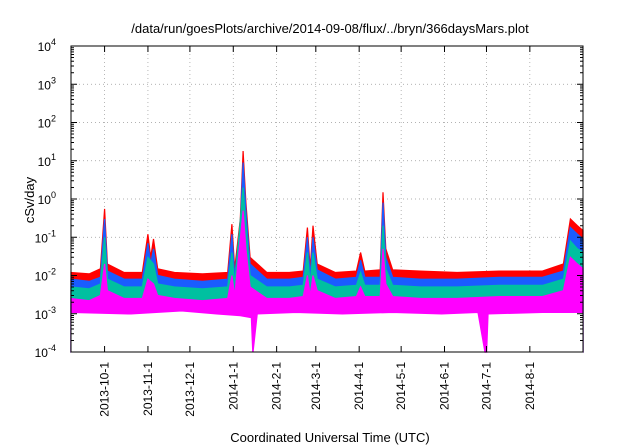 The height and width of the screenshot is (448, 640). I want to click on x-tick-label: 2014-8-1, so click(530, 386).